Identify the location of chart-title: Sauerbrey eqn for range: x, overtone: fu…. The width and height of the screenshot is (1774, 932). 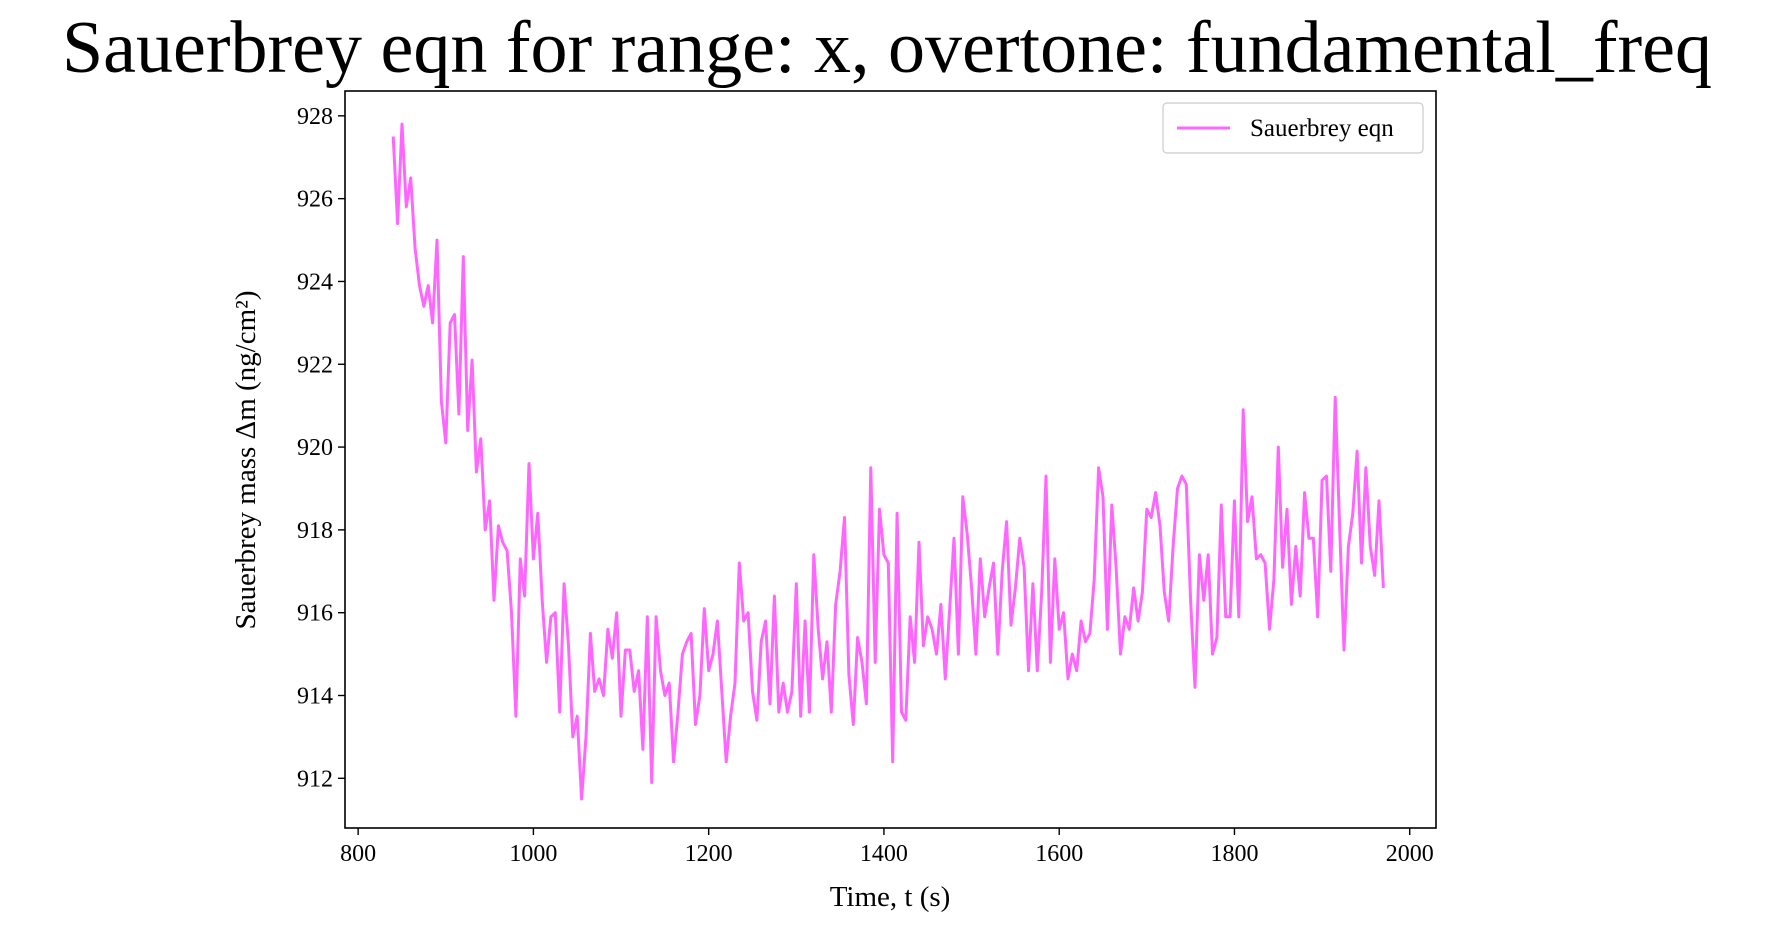
(887, 48).